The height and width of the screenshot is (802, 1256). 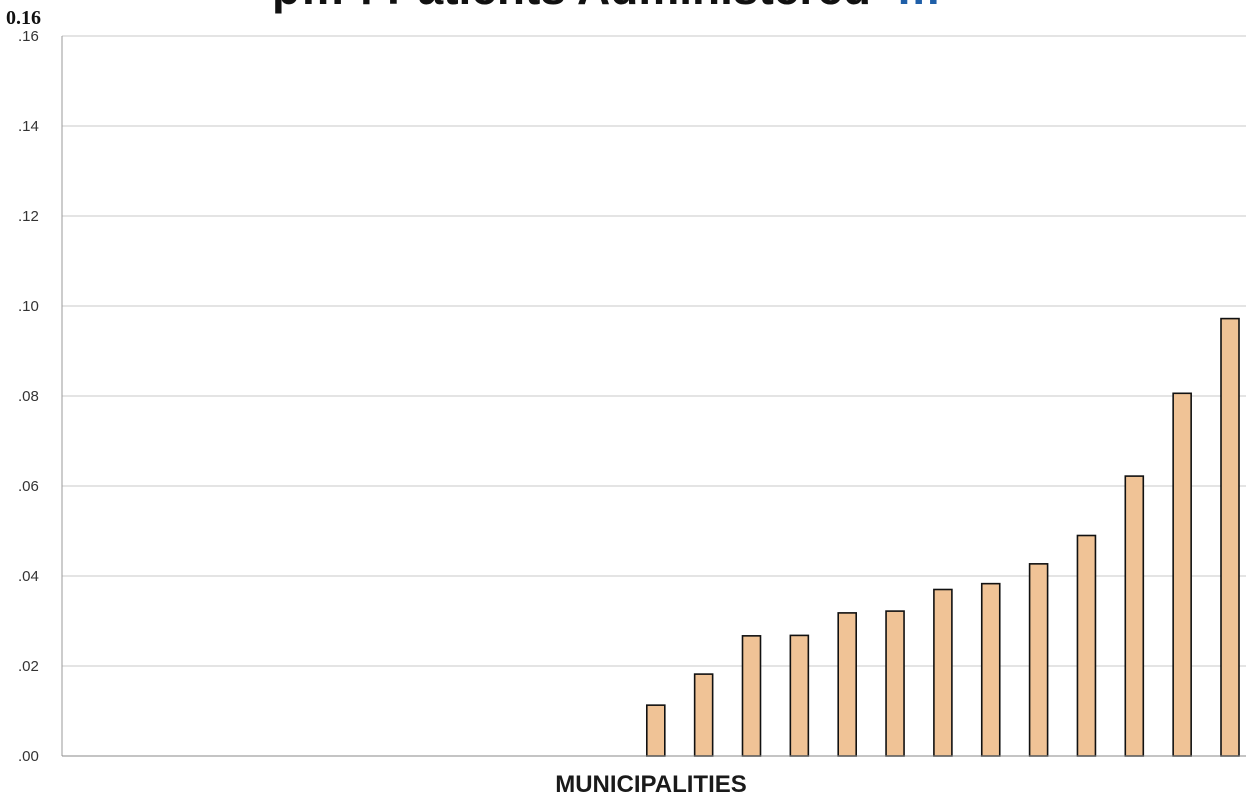 I want to click on corner-label: 0.16, so click(x=23, y=18).